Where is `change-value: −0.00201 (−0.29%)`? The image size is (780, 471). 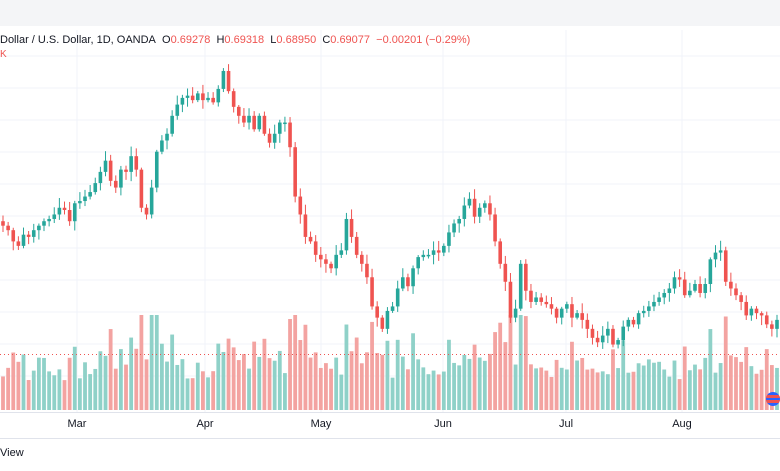
change-value: −0.00201 (−0.29%) is located at coordinates (423, 40).